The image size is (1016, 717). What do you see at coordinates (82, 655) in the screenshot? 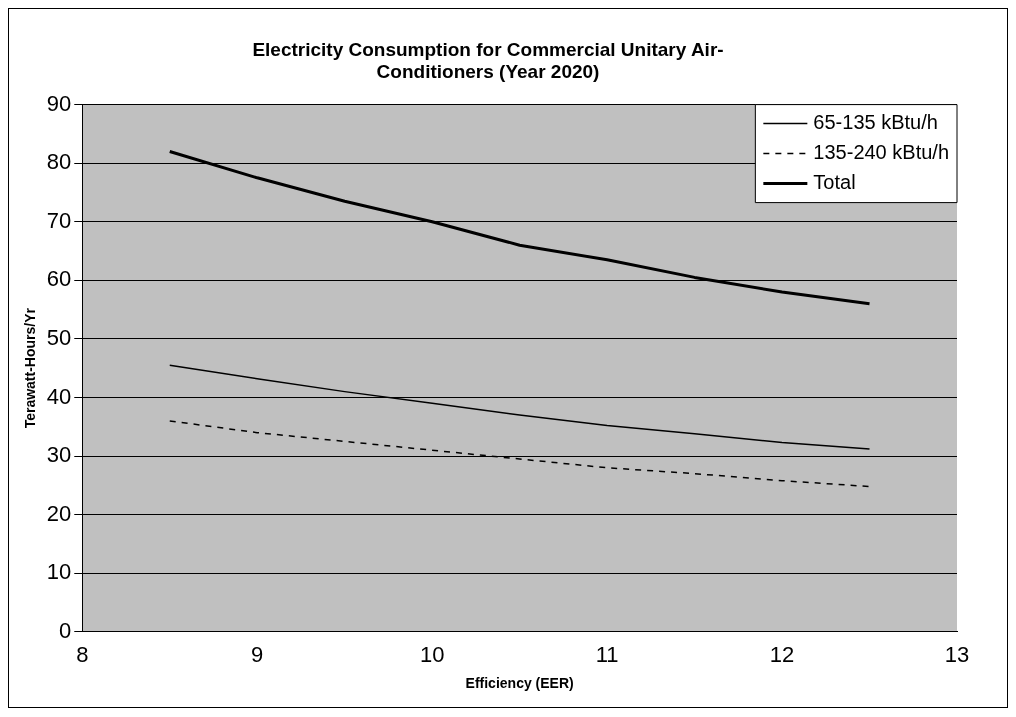
I see `x-tick-label: 8` at bounding box center [82, 655].